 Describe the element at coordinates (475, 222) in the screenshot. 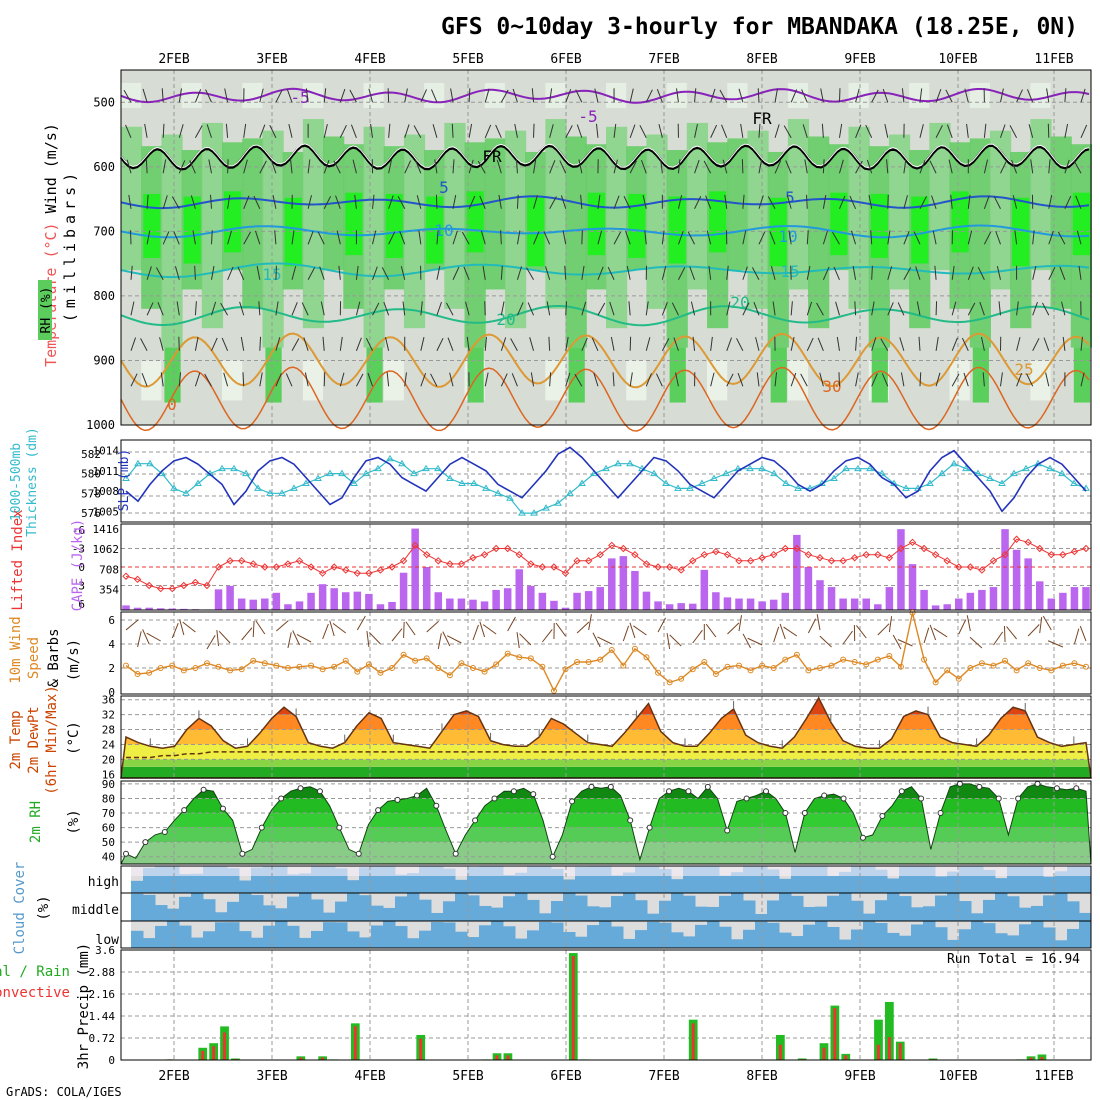

I see `rh-core` at that location.